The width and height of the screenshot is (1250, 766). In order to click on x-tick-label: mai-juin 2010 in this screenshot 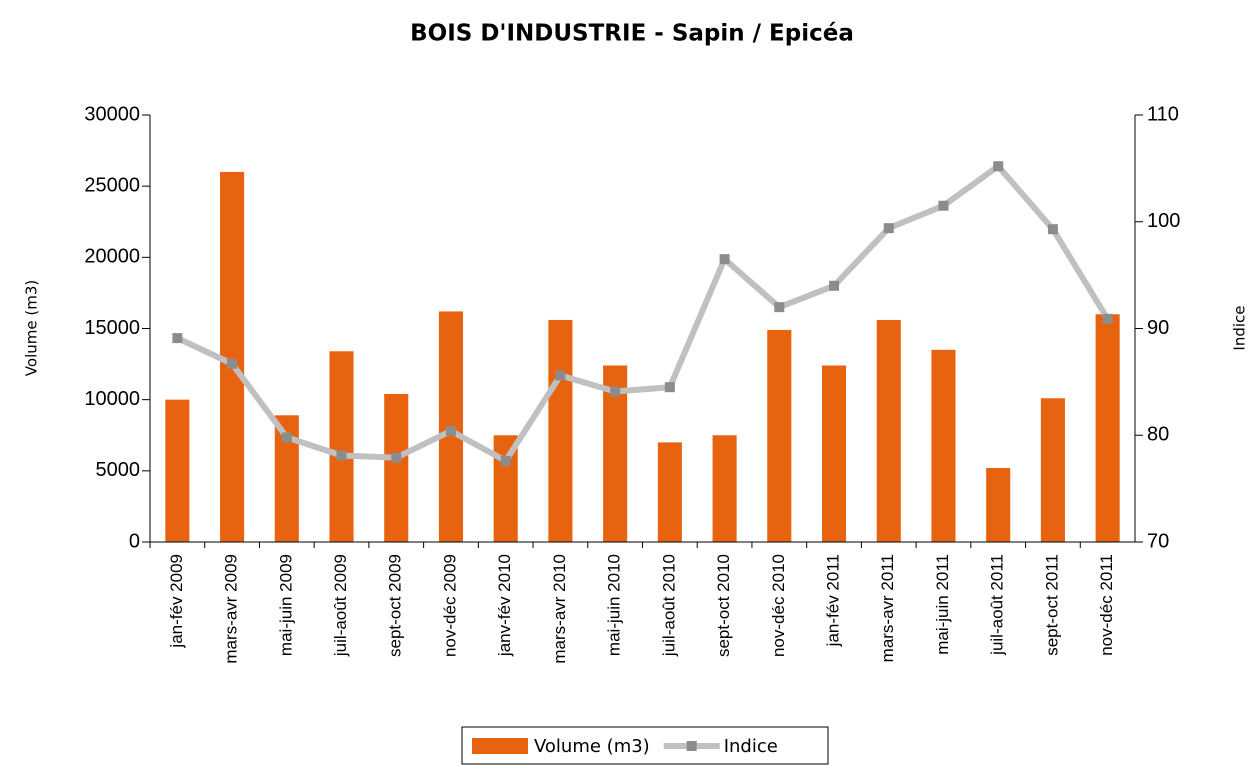, I will do `click(614, 605)`.